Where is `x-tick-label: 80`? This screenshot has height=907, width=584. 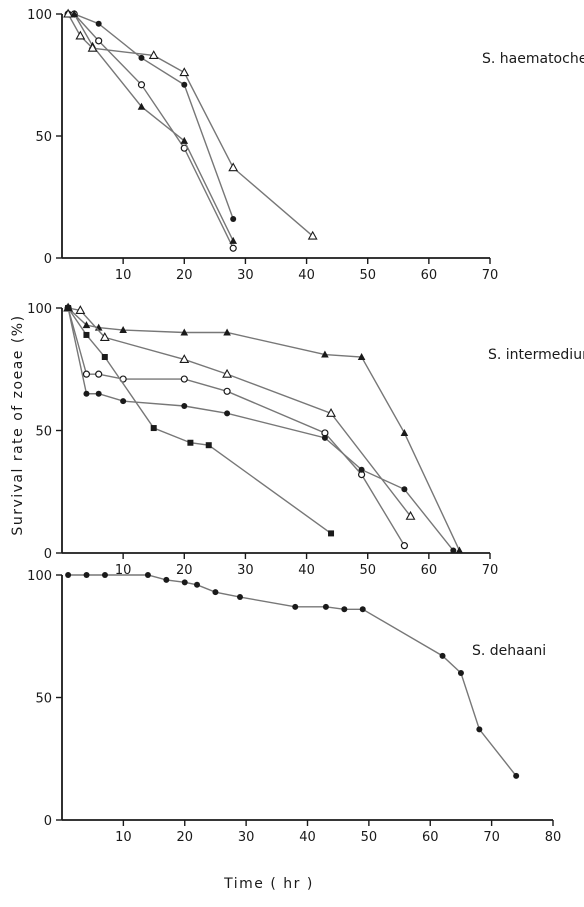
x-tick-label: 80 is located at coordinates (553, 837).